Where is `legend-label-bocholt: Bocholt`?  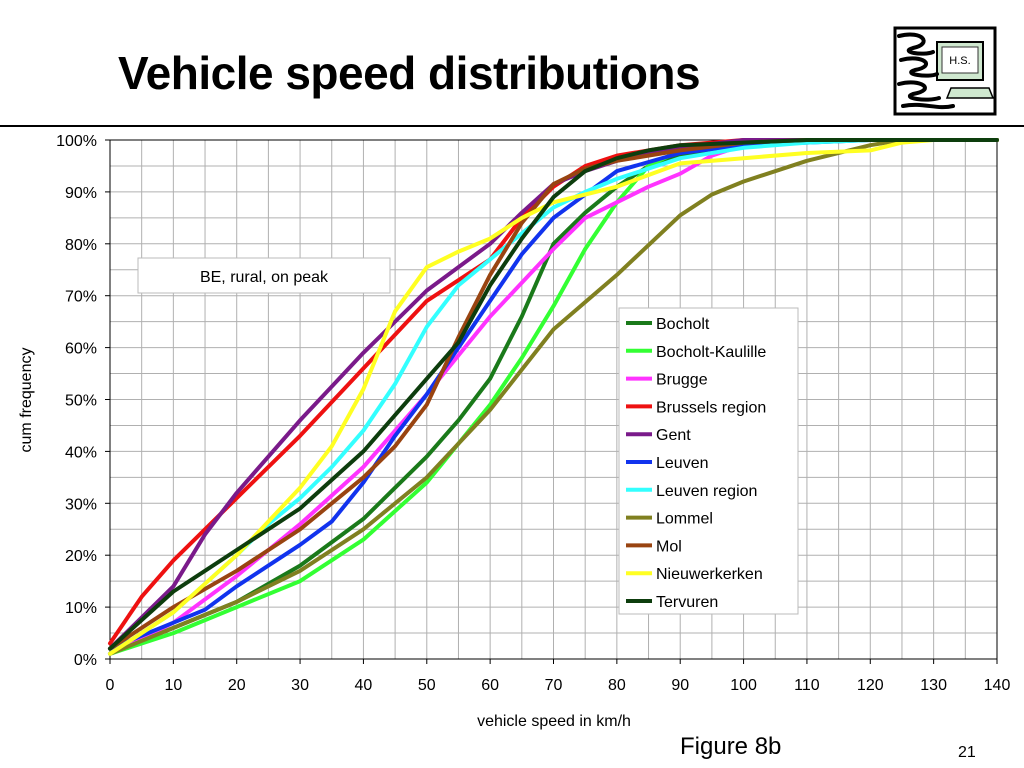
legend-label-bocholt: Bocholt is located at coordinates (683, 324).